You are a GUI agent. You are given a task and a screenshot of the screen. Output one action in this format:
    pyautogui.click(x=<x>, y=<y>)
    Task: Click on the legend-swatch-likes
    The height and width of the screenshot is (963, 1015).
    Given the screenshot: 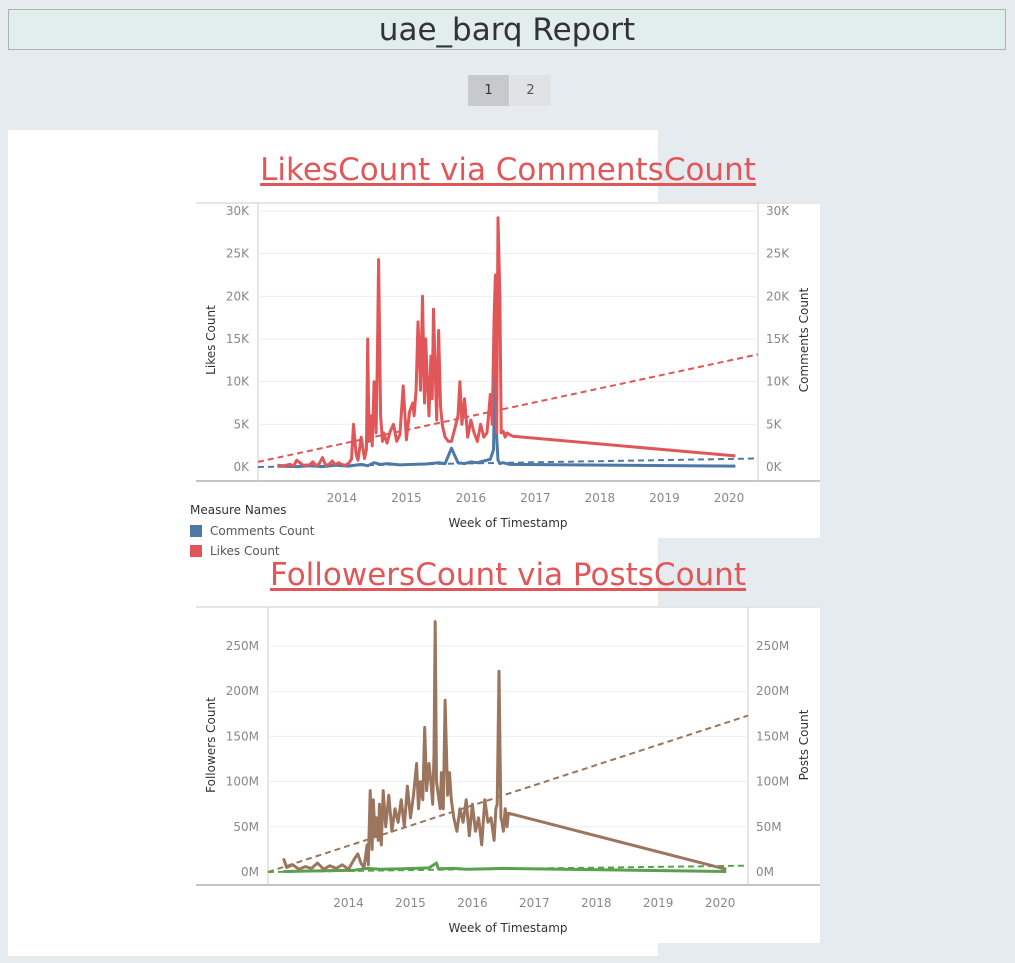 What is the action you would take?
    pyautogui.click(x=196, y=551)
    